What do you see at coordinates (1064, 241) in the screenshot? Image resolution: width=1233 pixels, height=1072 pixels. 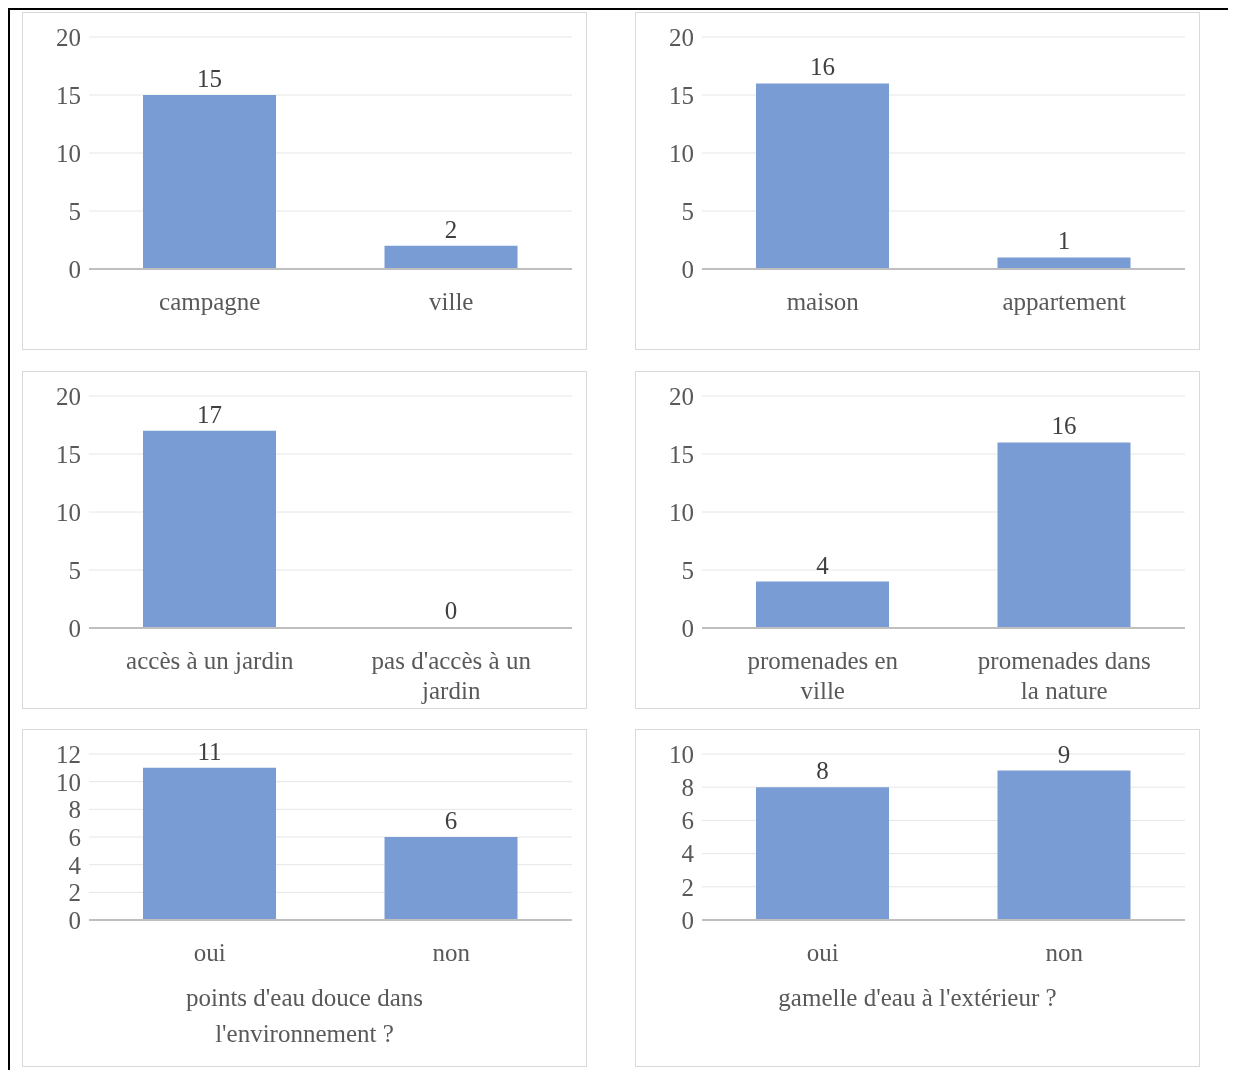 I see `data-label: 1` at bounding box center [1064, 241].